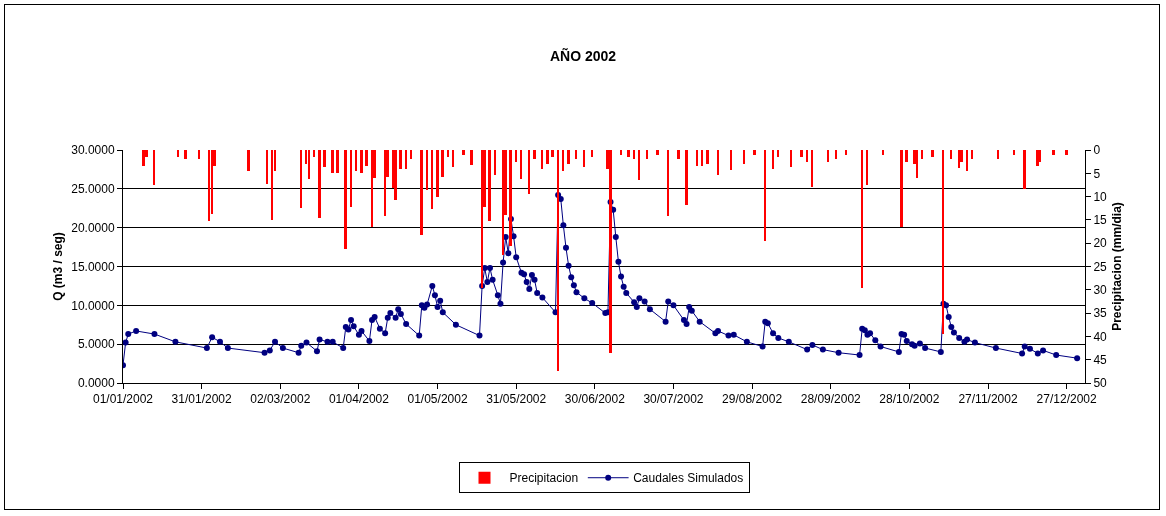 The image size is (1166, 516). Describe the element at coordinates (280, 399) in the screenshot. I see `x-tick-label: 02/03/2002` at that location.